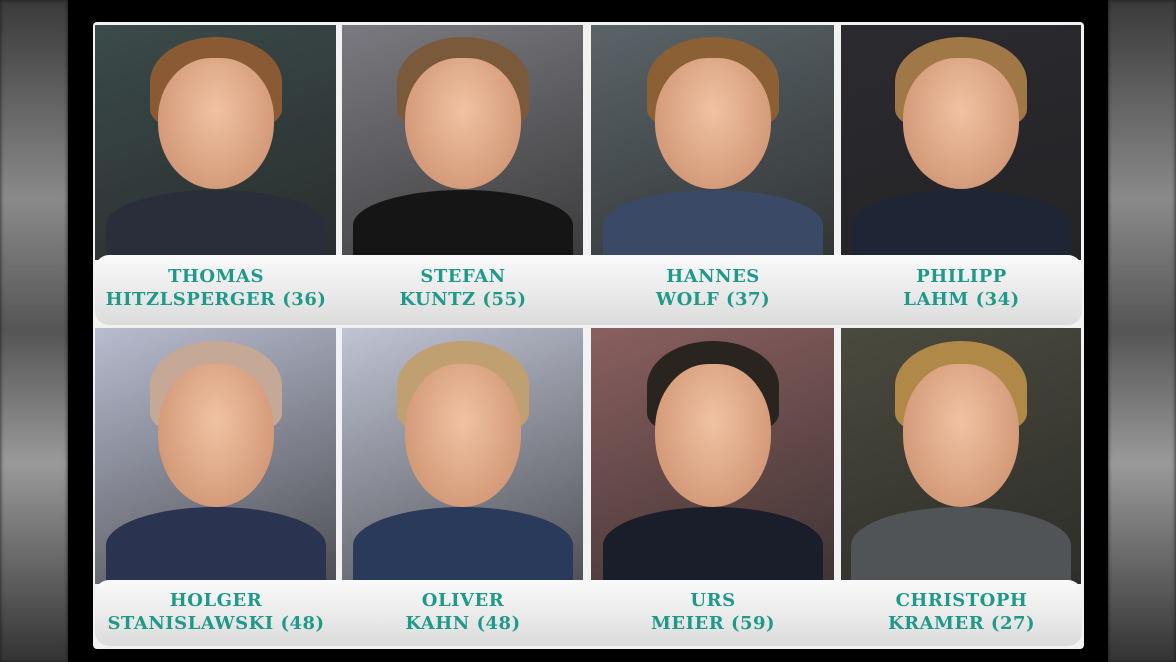 The height and width of the screenshot is (662, 1176). I want to click on last-name-age: KAHN (48), so click(463, 623).